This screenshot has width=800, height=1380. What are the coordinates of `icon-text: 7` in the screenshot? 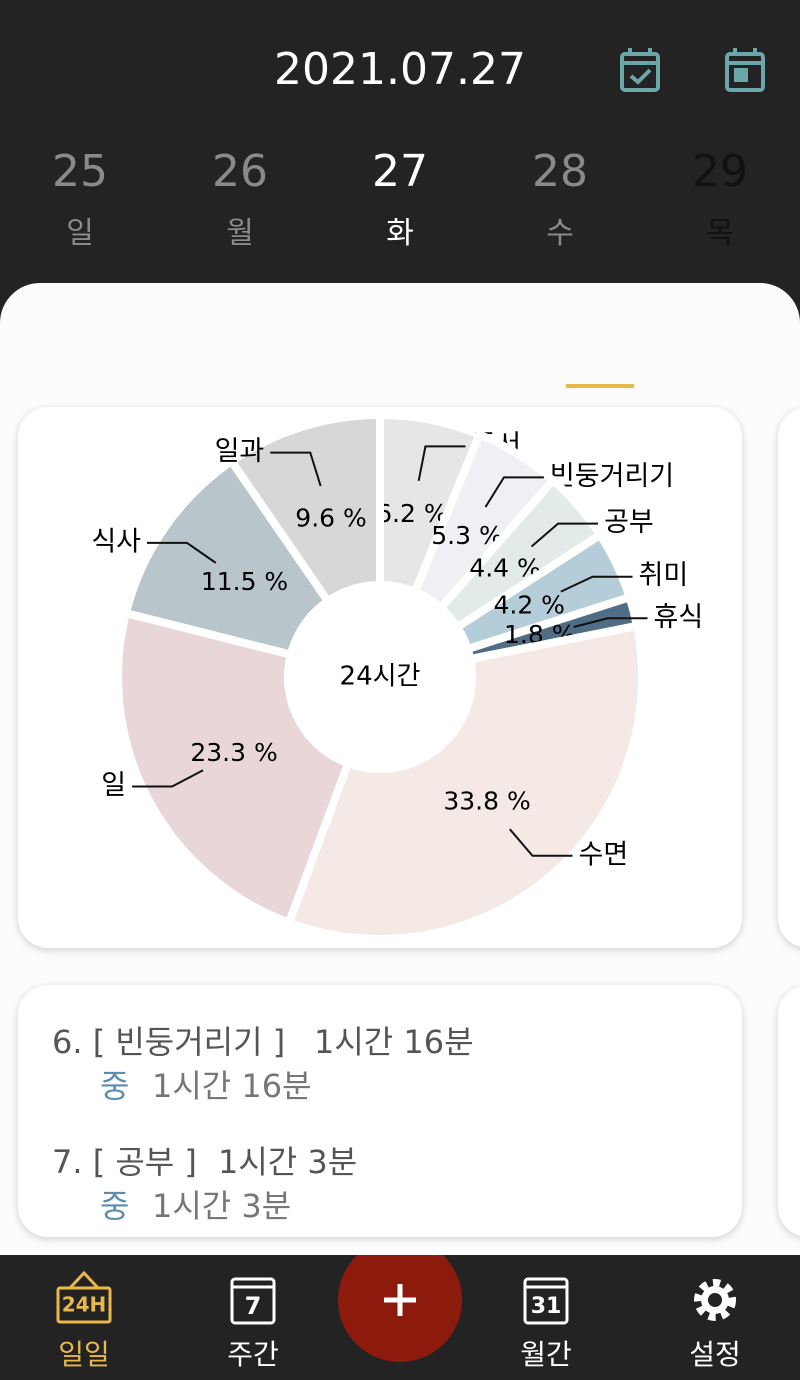 It's located at (253, 1306).